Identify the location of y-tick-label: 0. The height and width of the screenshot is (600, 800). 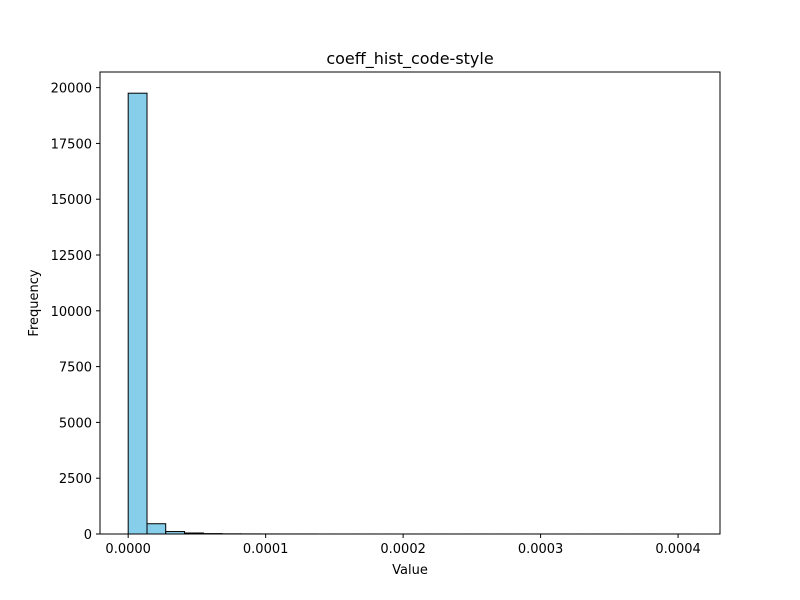
(88, 535).